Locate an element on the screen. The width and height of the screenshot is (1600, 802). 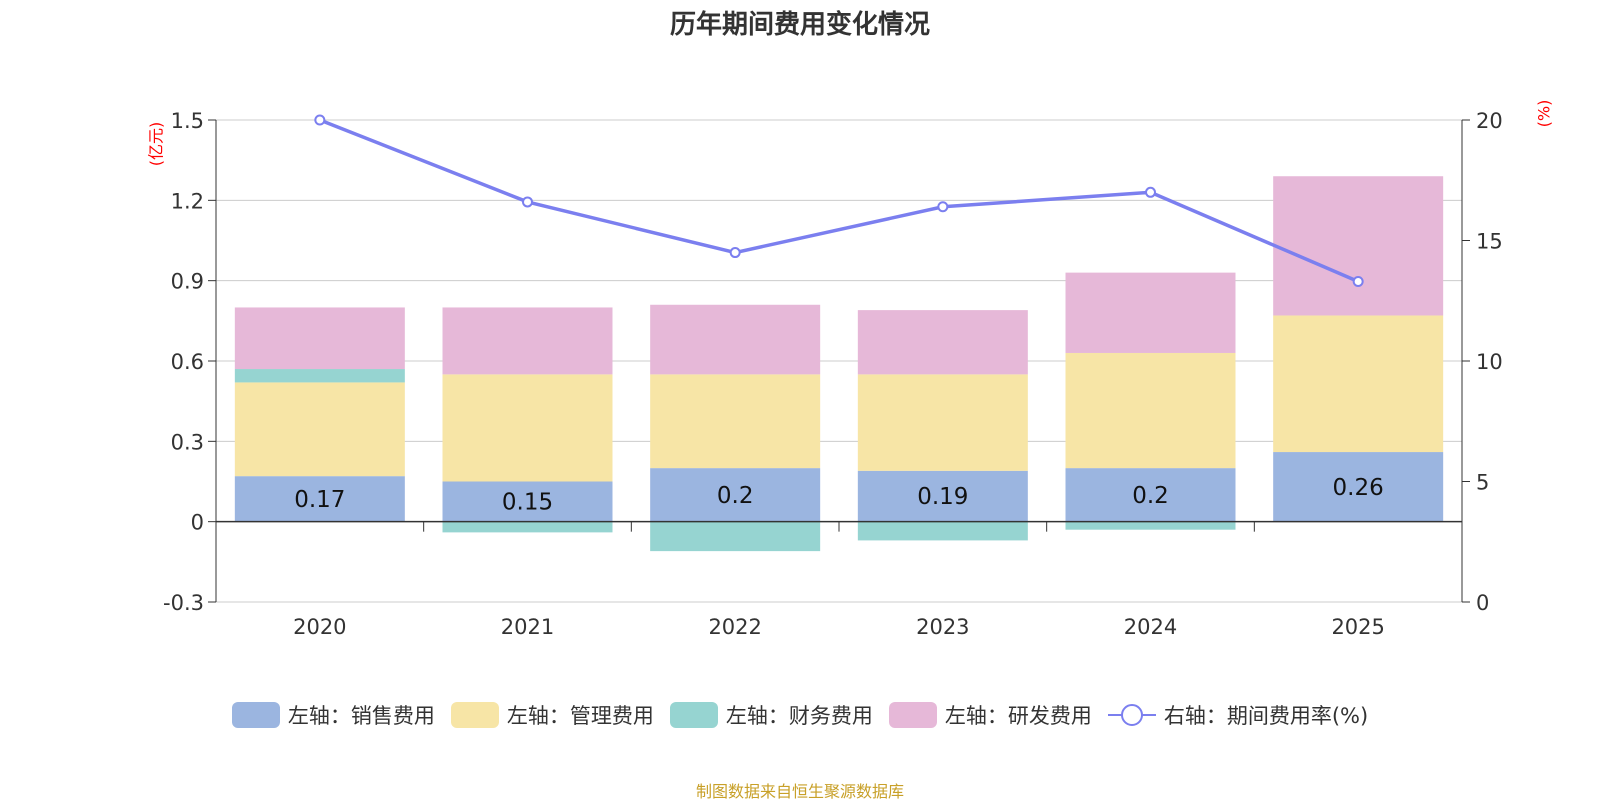
legend-label-admin: 左轴：管理费用 is located at coordinates (580, 716).